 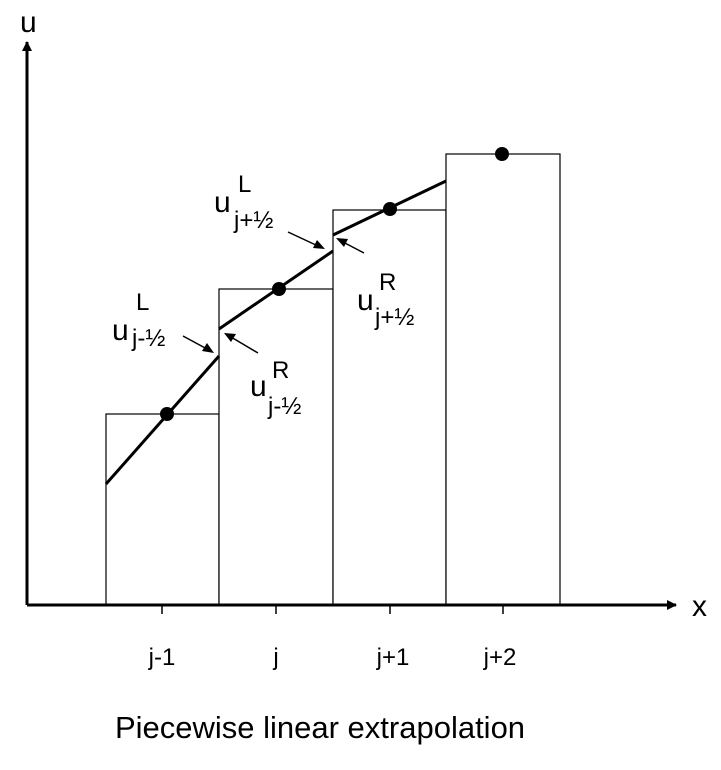 I want to click on pointer-arrow-left-j-plus-half, so click(x=306, y=240).